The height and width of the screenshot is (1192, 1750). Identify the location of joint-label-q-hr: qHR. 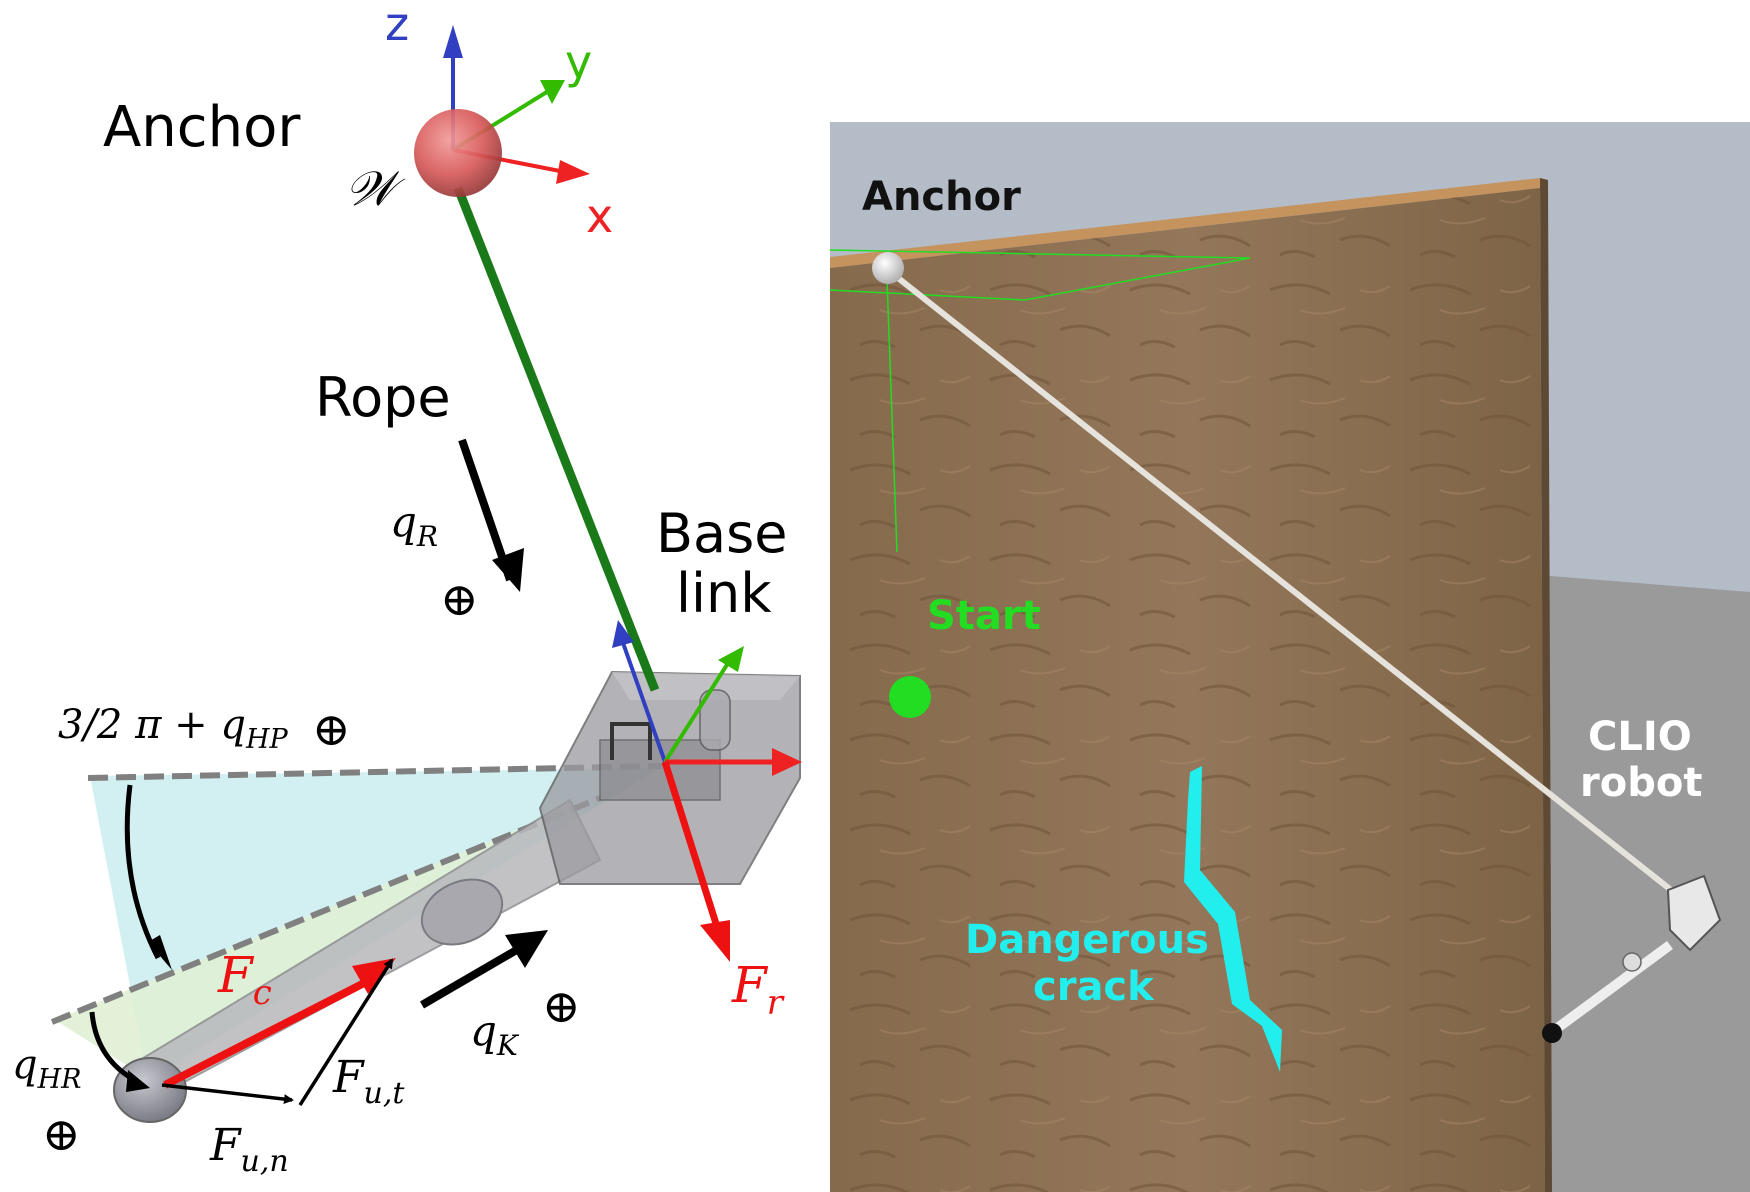
(46, 1068).